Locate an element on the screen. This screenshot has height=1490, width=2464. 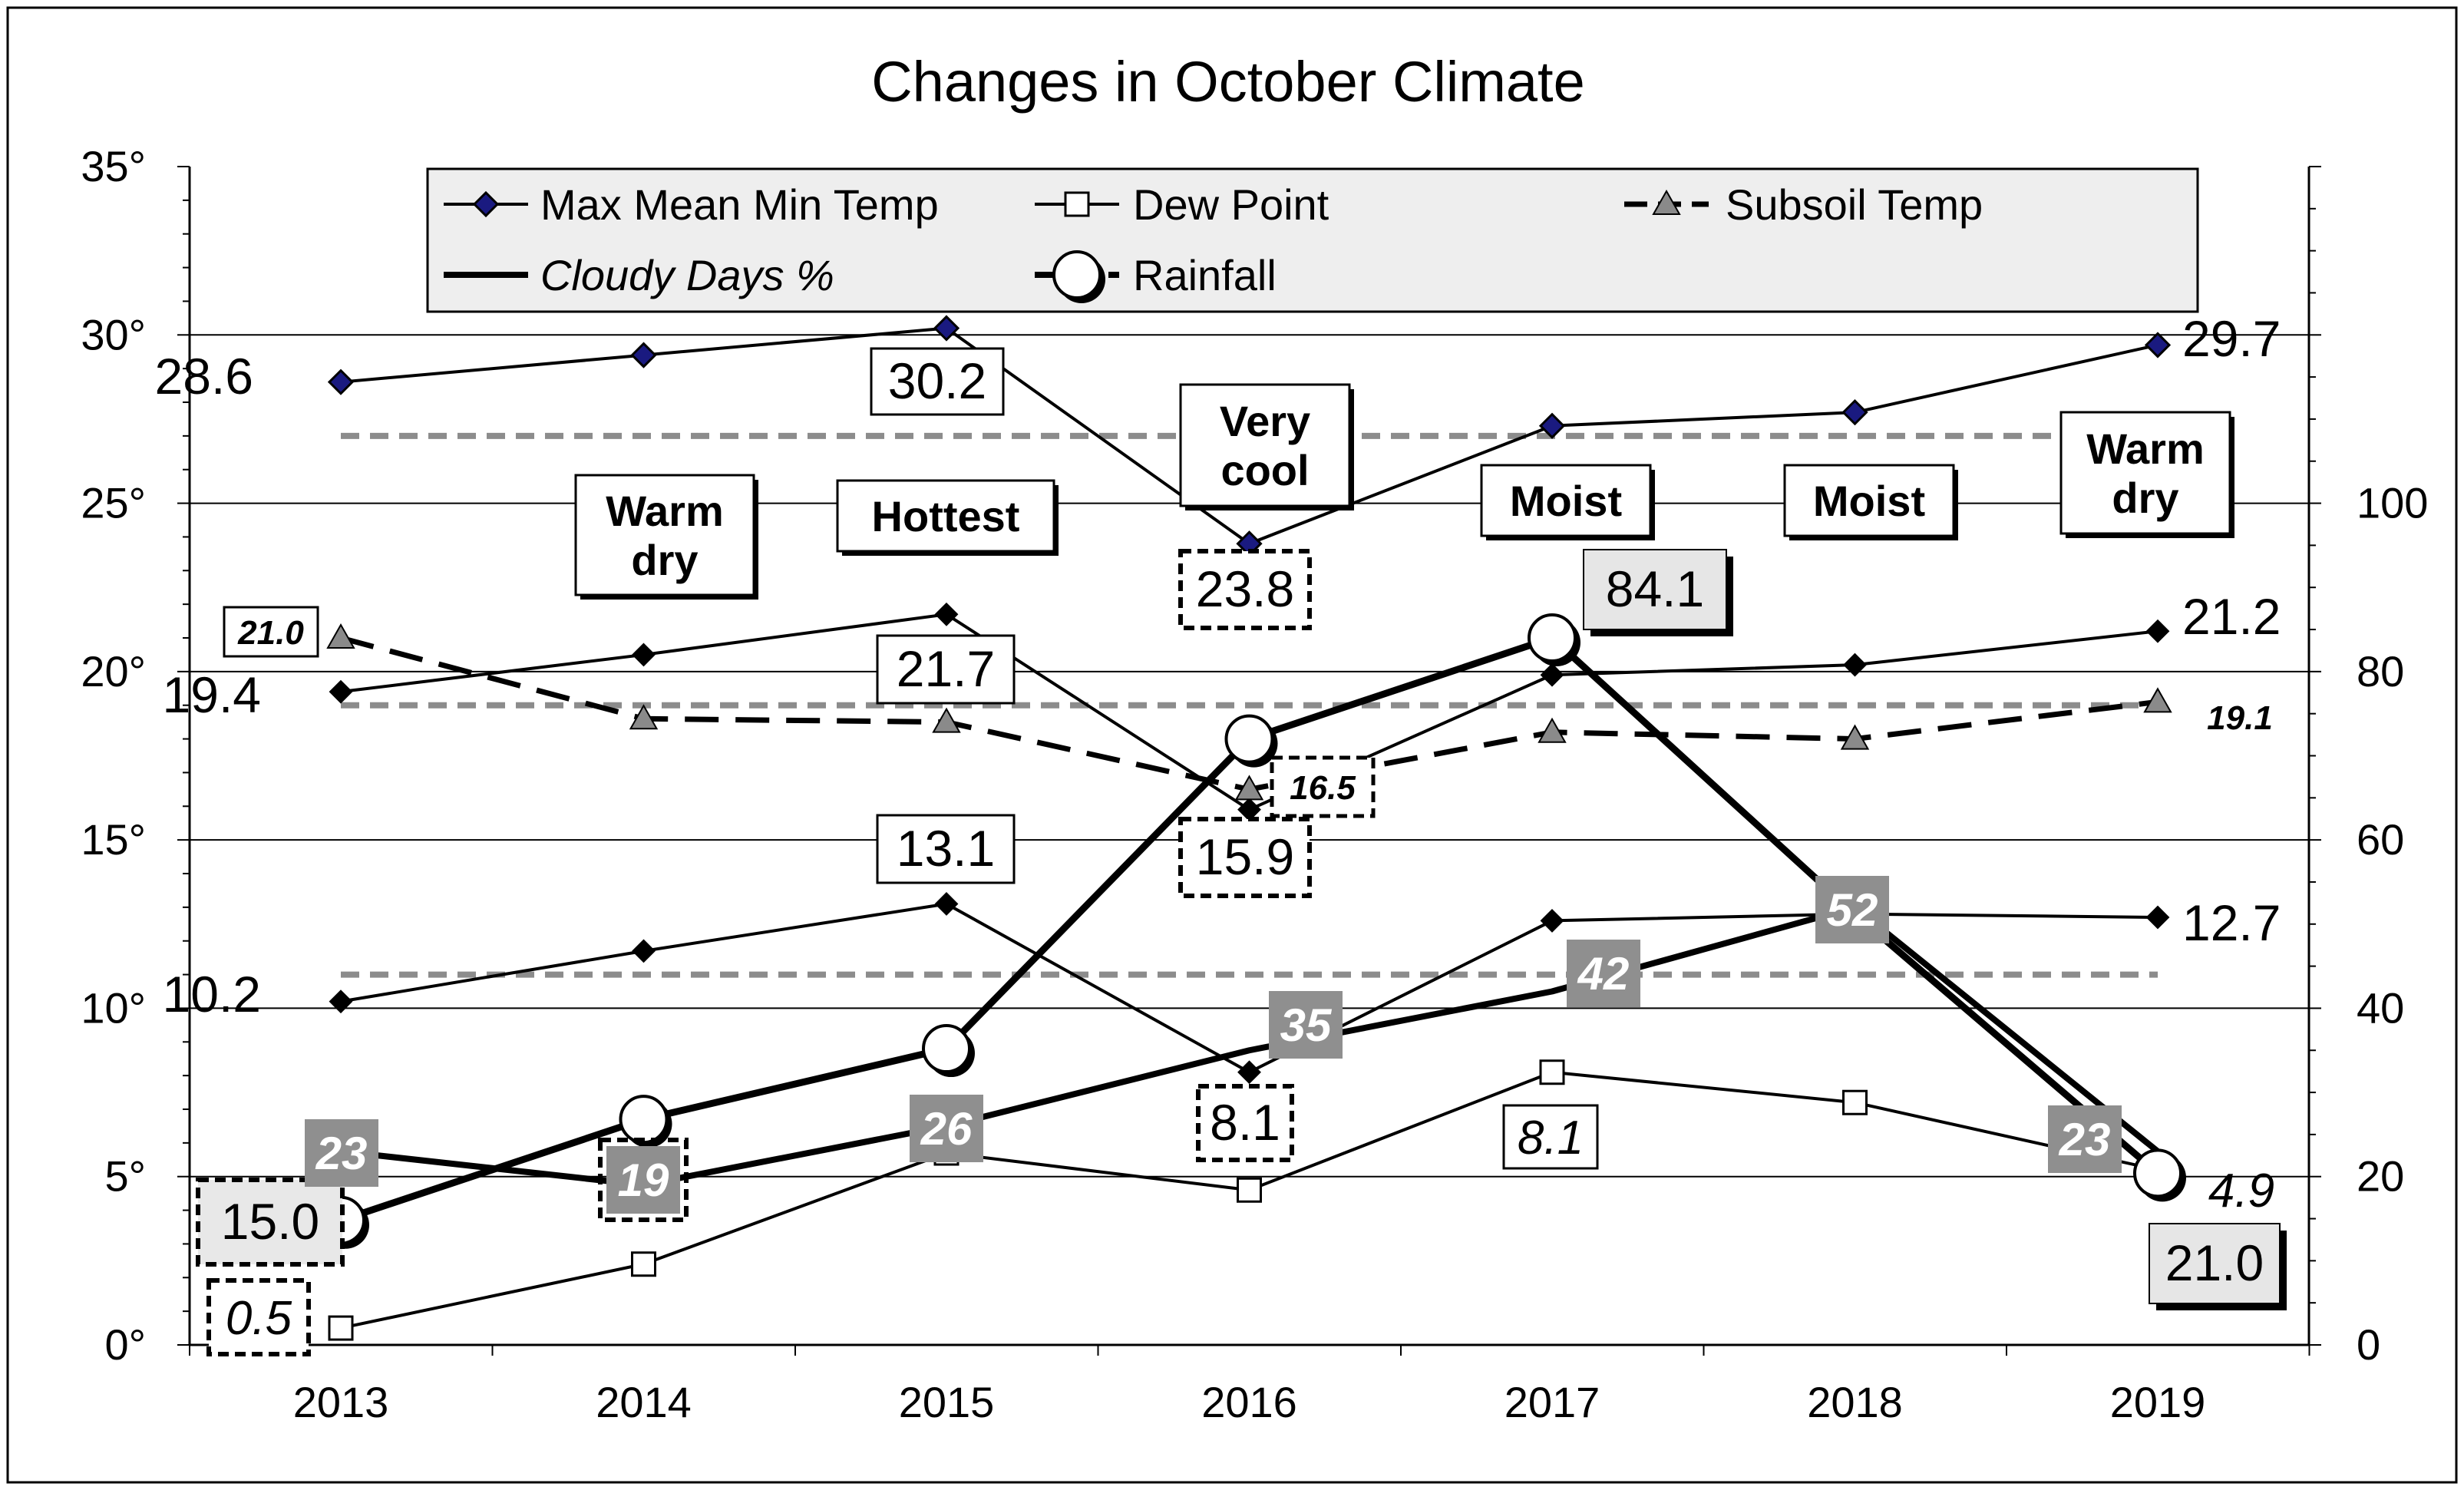
y-left-tick-label: 30° is located at coordinates (113, 334).